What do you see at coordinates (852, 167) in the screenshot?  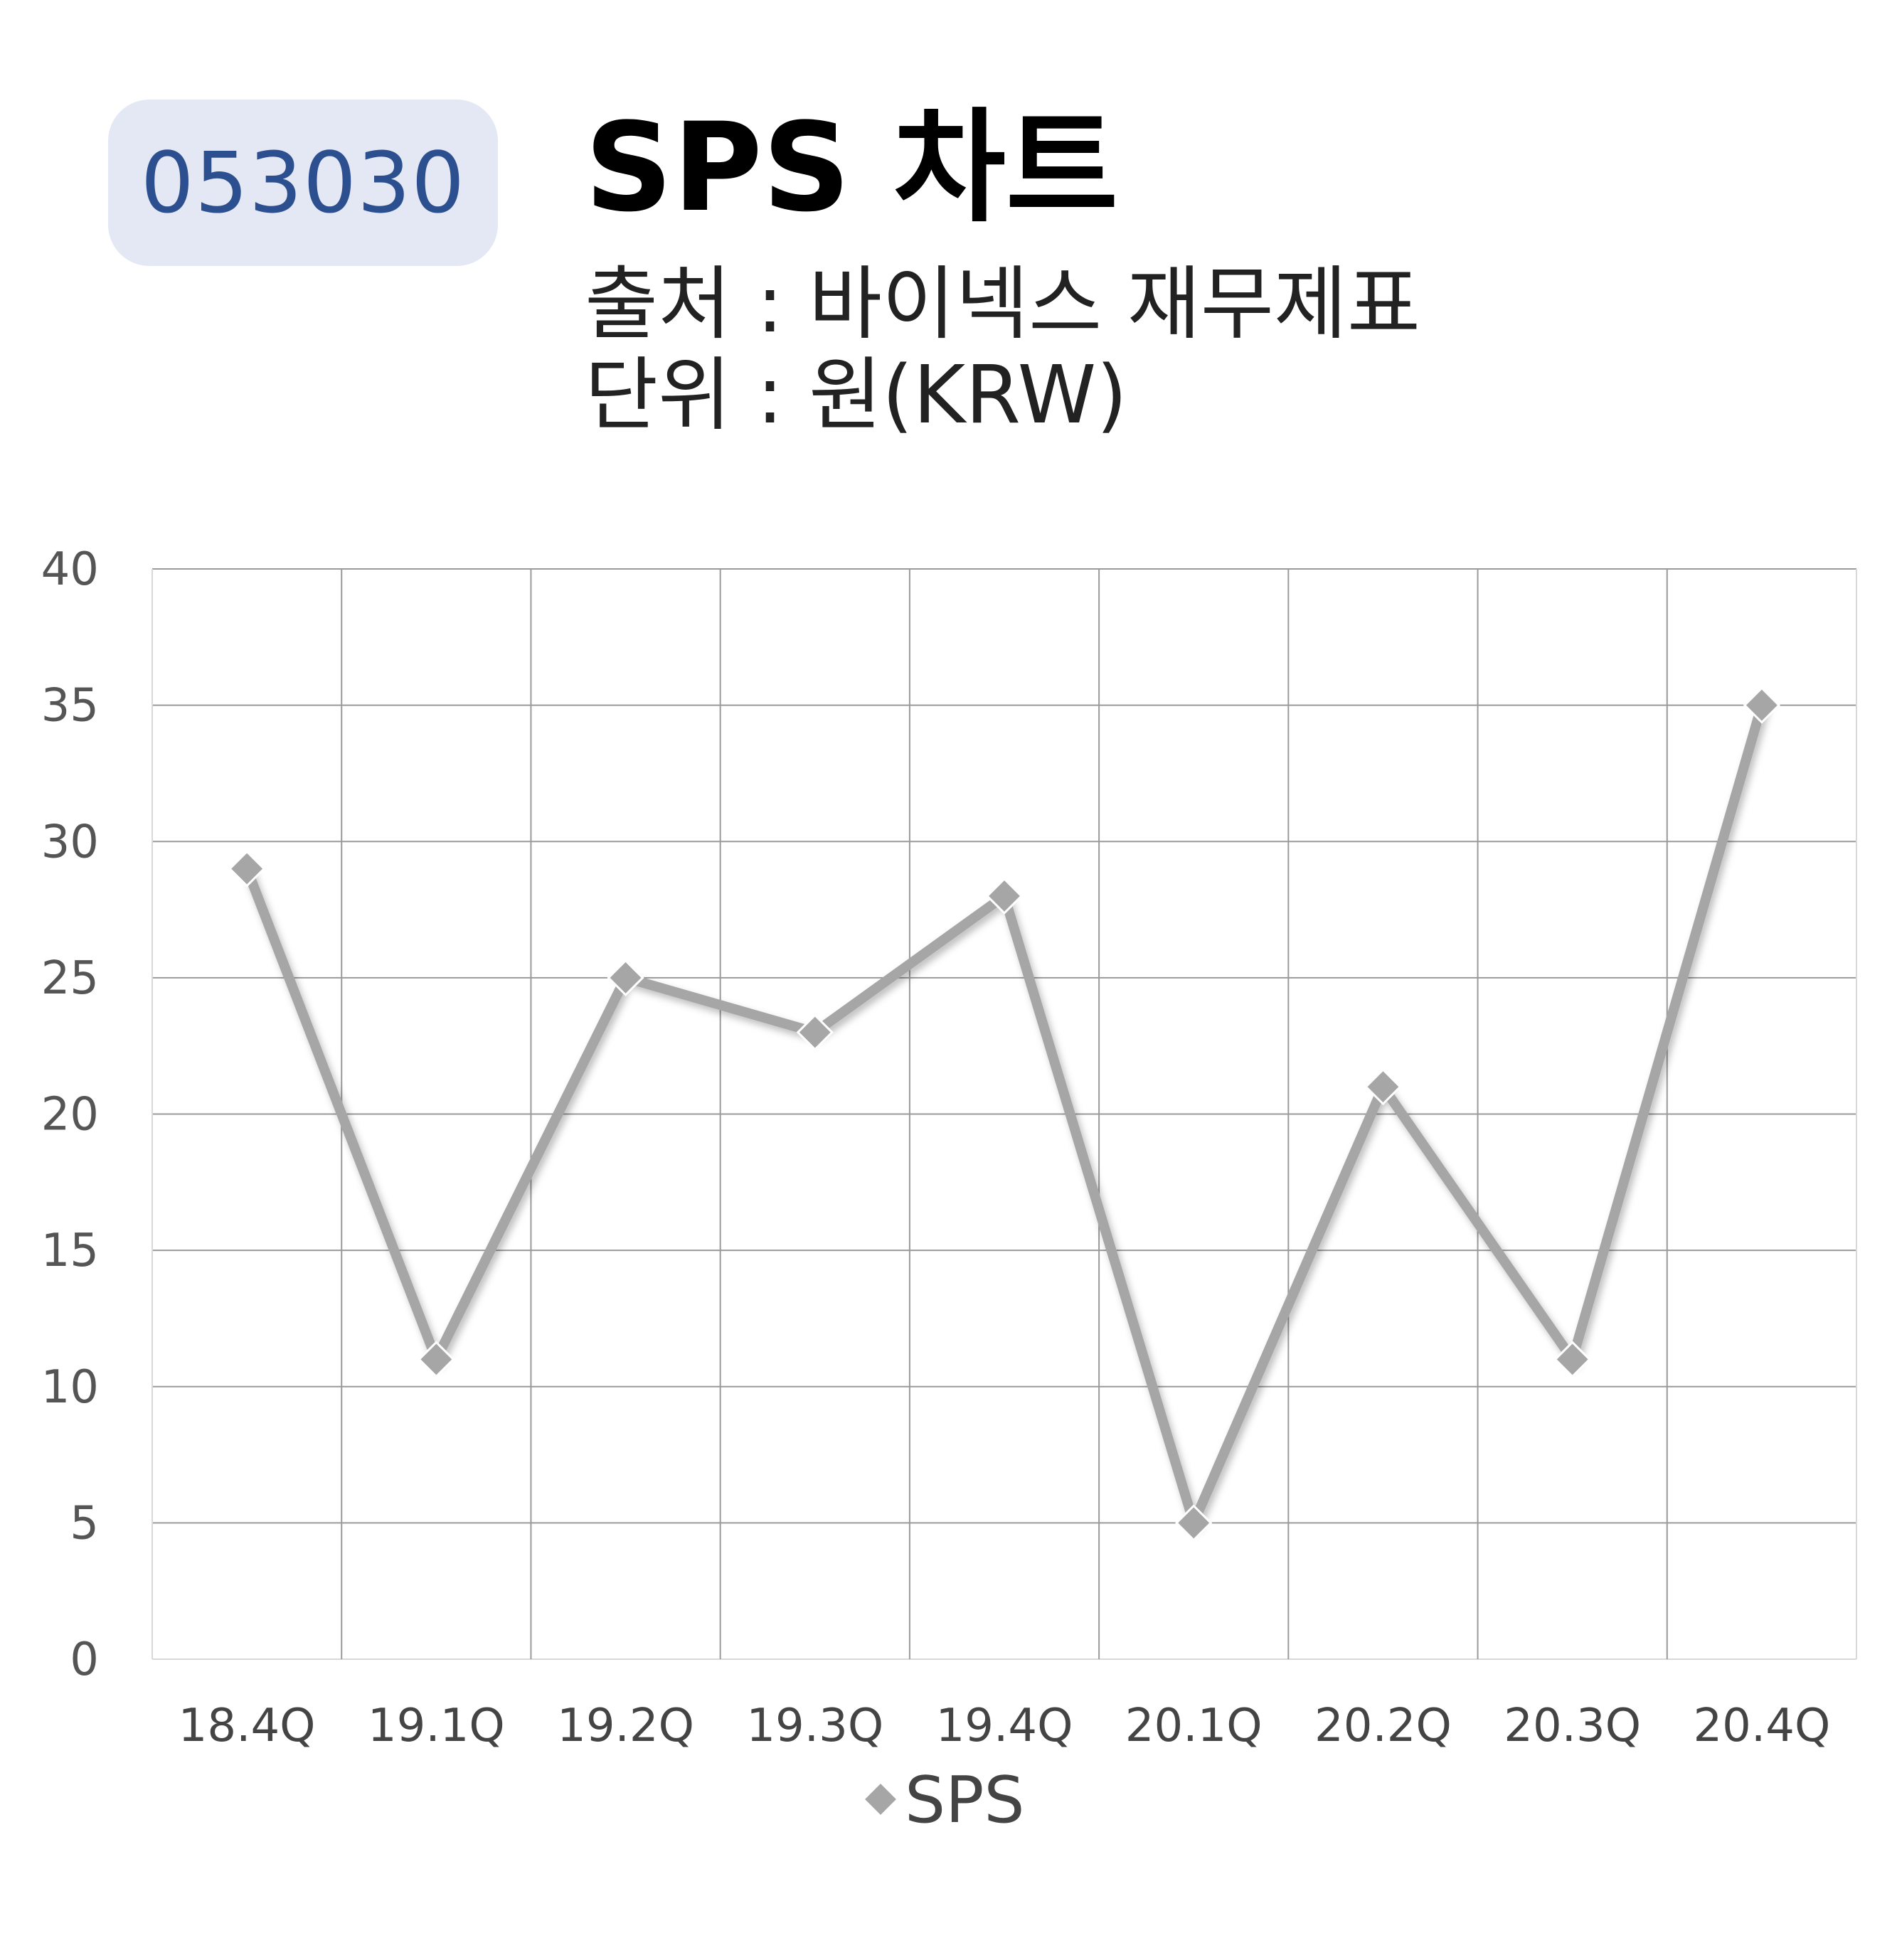 I see `chart-title: SPS 차트` at bounding box center [852, 167].